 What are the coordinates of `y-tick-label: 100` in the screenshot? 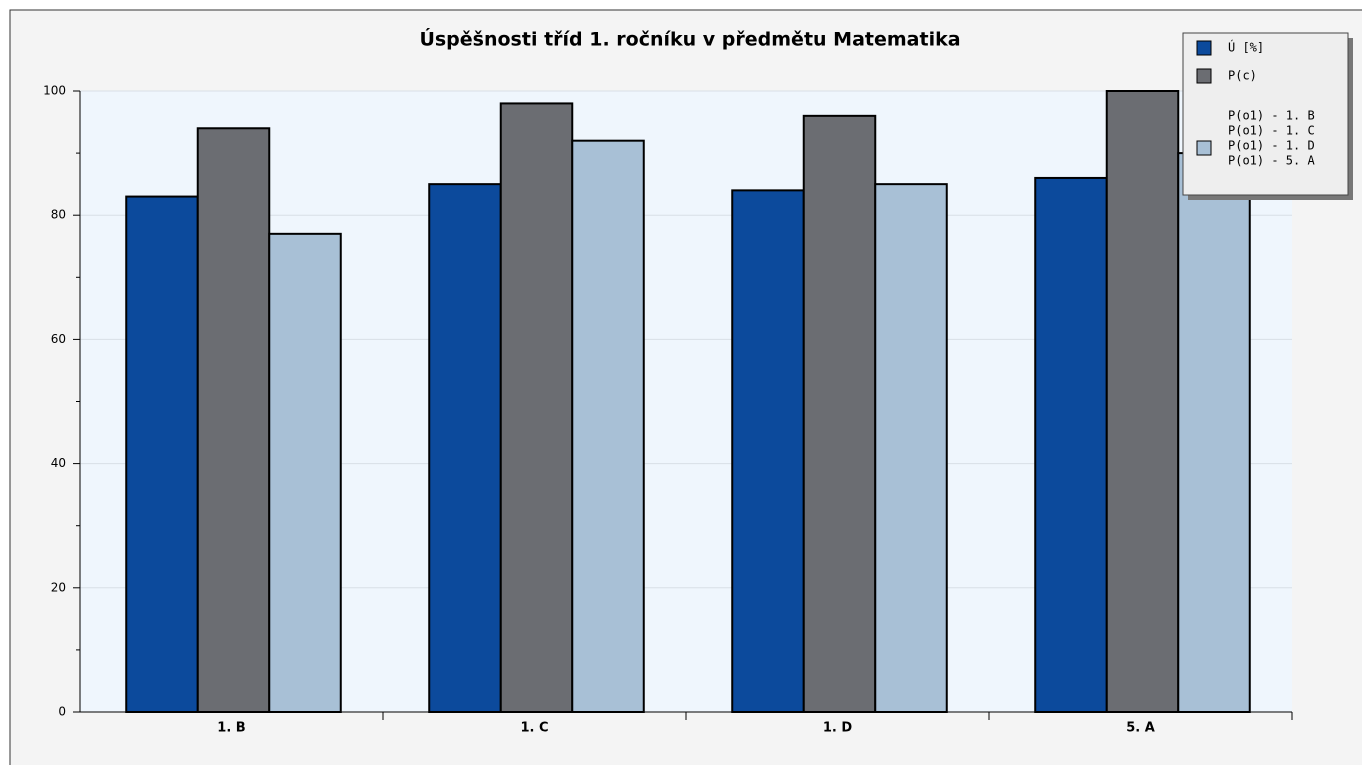 It's located at (54, 91).